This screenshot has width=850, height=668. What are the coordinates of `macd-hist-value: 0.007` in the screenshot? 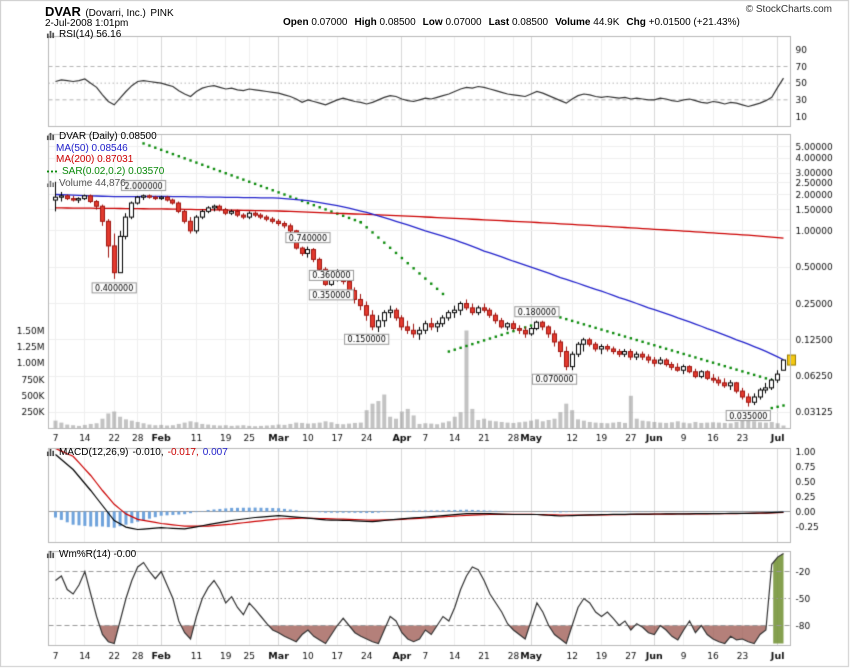 It's located at (215, 452).